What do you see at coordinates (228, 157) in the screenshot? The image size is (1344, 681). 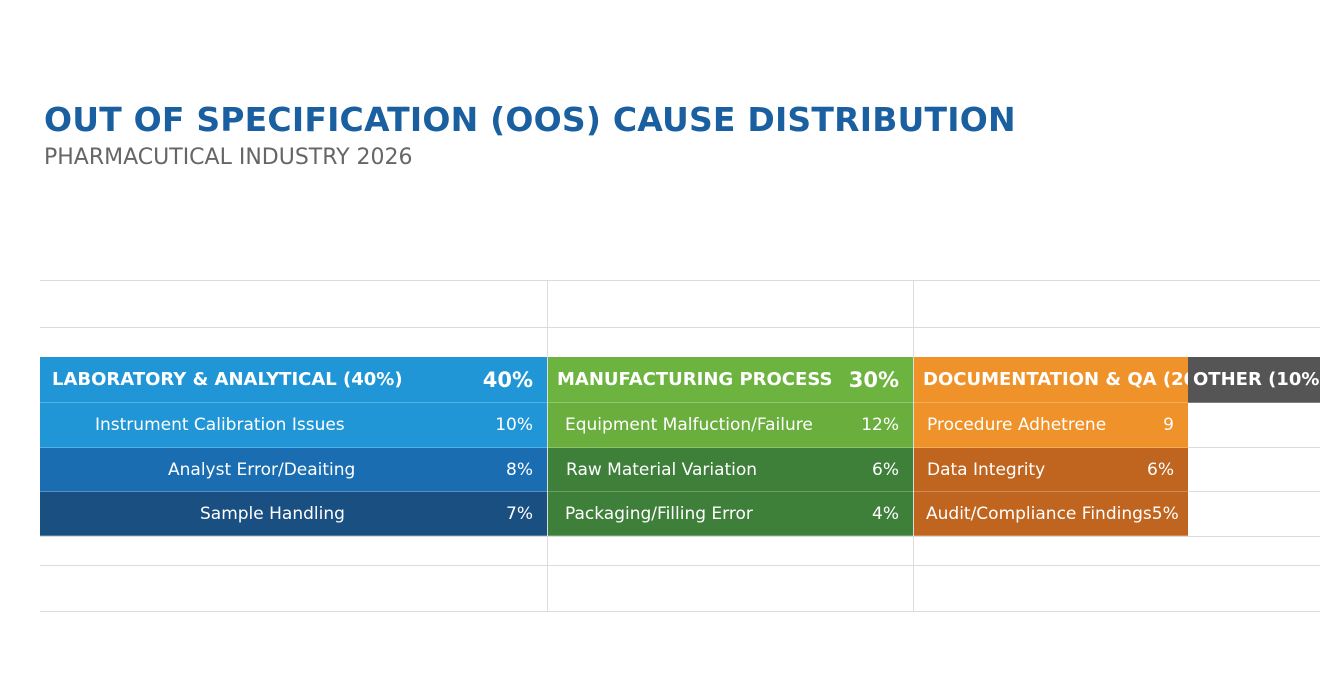 I see `chart-subtitle: PHARMACUTICAL INDUSTRY 2026` at bounding box center [228, 157].